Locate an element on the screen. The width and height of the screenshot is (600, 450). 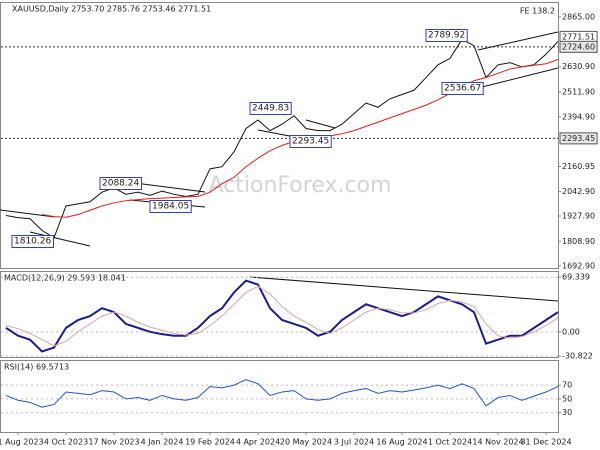
y-tick-label: 2865.00 is located at coordinates (578, 17).